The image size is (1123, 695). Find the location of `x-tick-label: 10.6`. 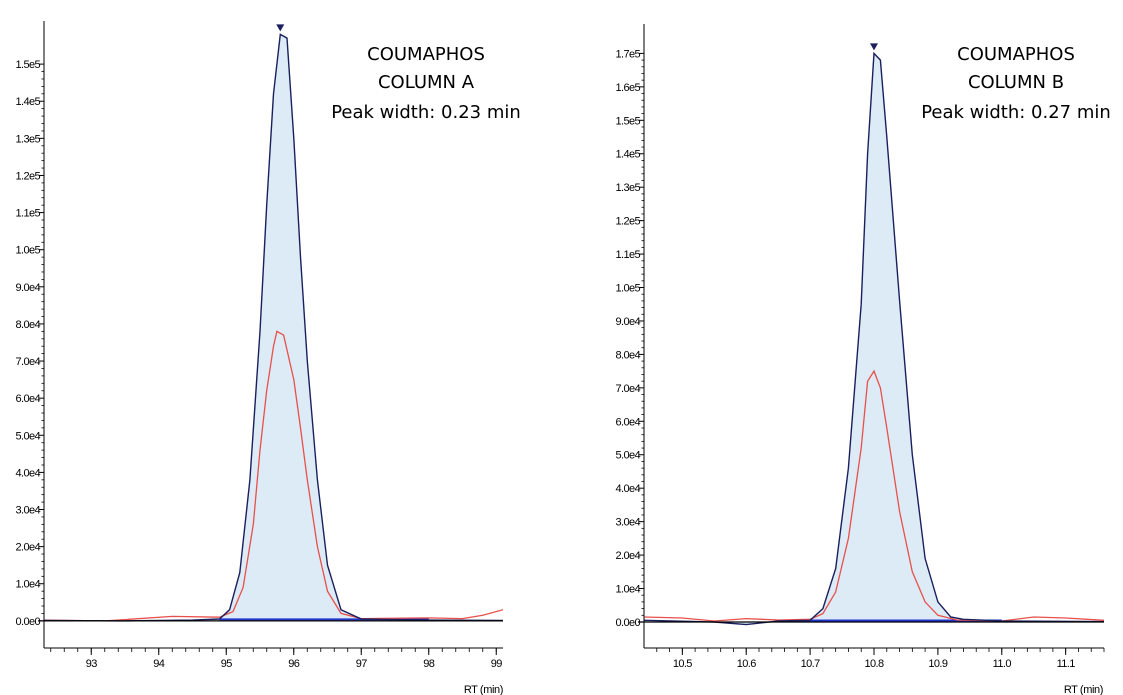

x-tick-label: 10.6 is located at coordinates (746, 664).